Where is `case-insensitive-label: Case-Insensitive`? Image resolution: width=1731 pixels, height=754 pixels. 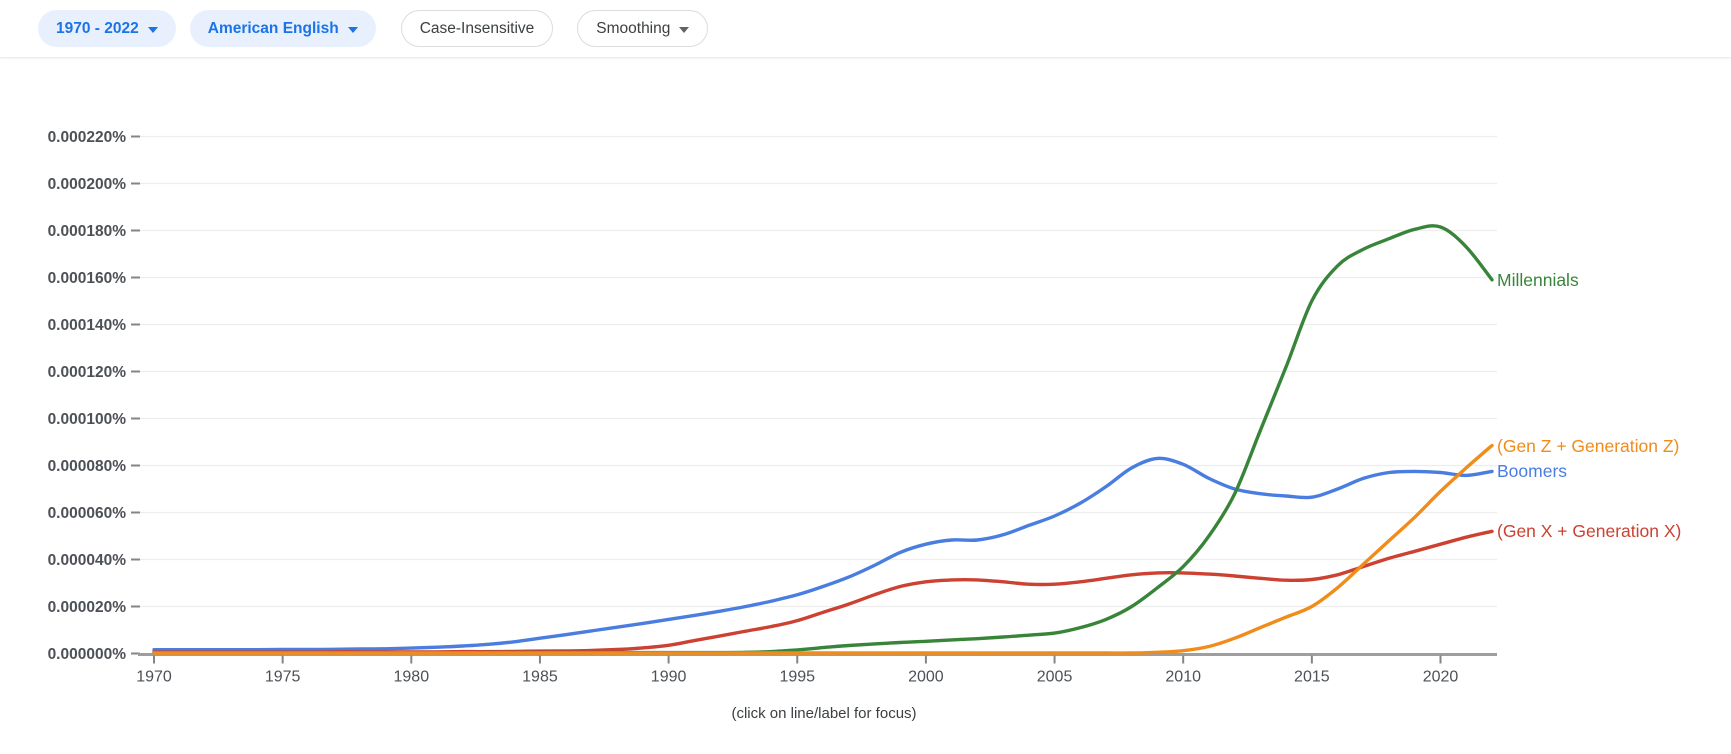
case-insensitive-label: Case-Insensitive is located at coordinates (477, 28).